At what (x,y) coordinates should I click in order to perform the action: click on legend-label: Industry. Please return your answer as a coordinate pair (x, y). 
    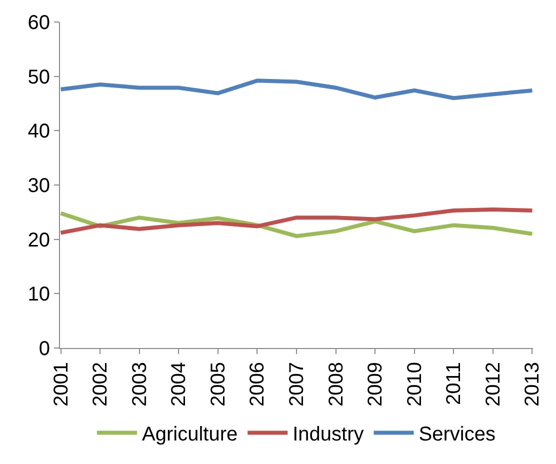
    Looking at the image, I should click on (328, 435).